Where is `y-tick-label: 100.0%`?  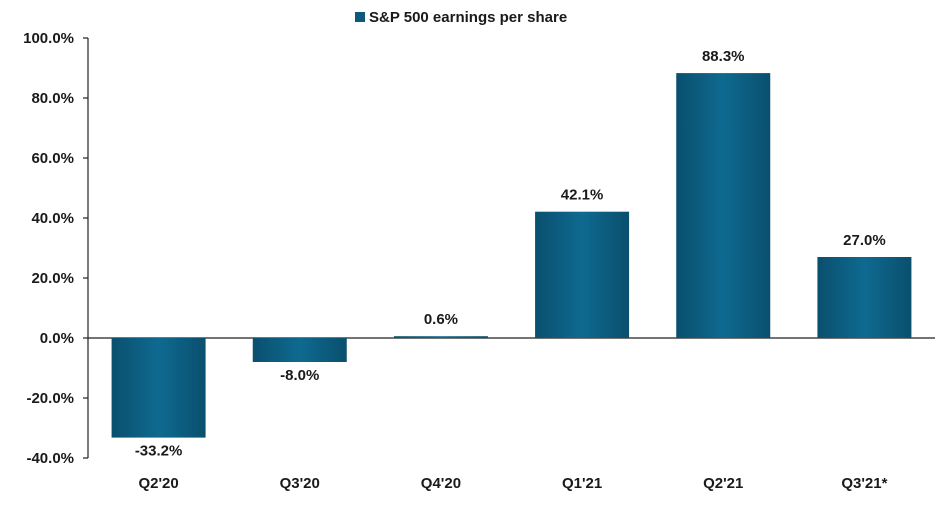
y-tick-label: 100.0% is located at coordinates (48, 38).